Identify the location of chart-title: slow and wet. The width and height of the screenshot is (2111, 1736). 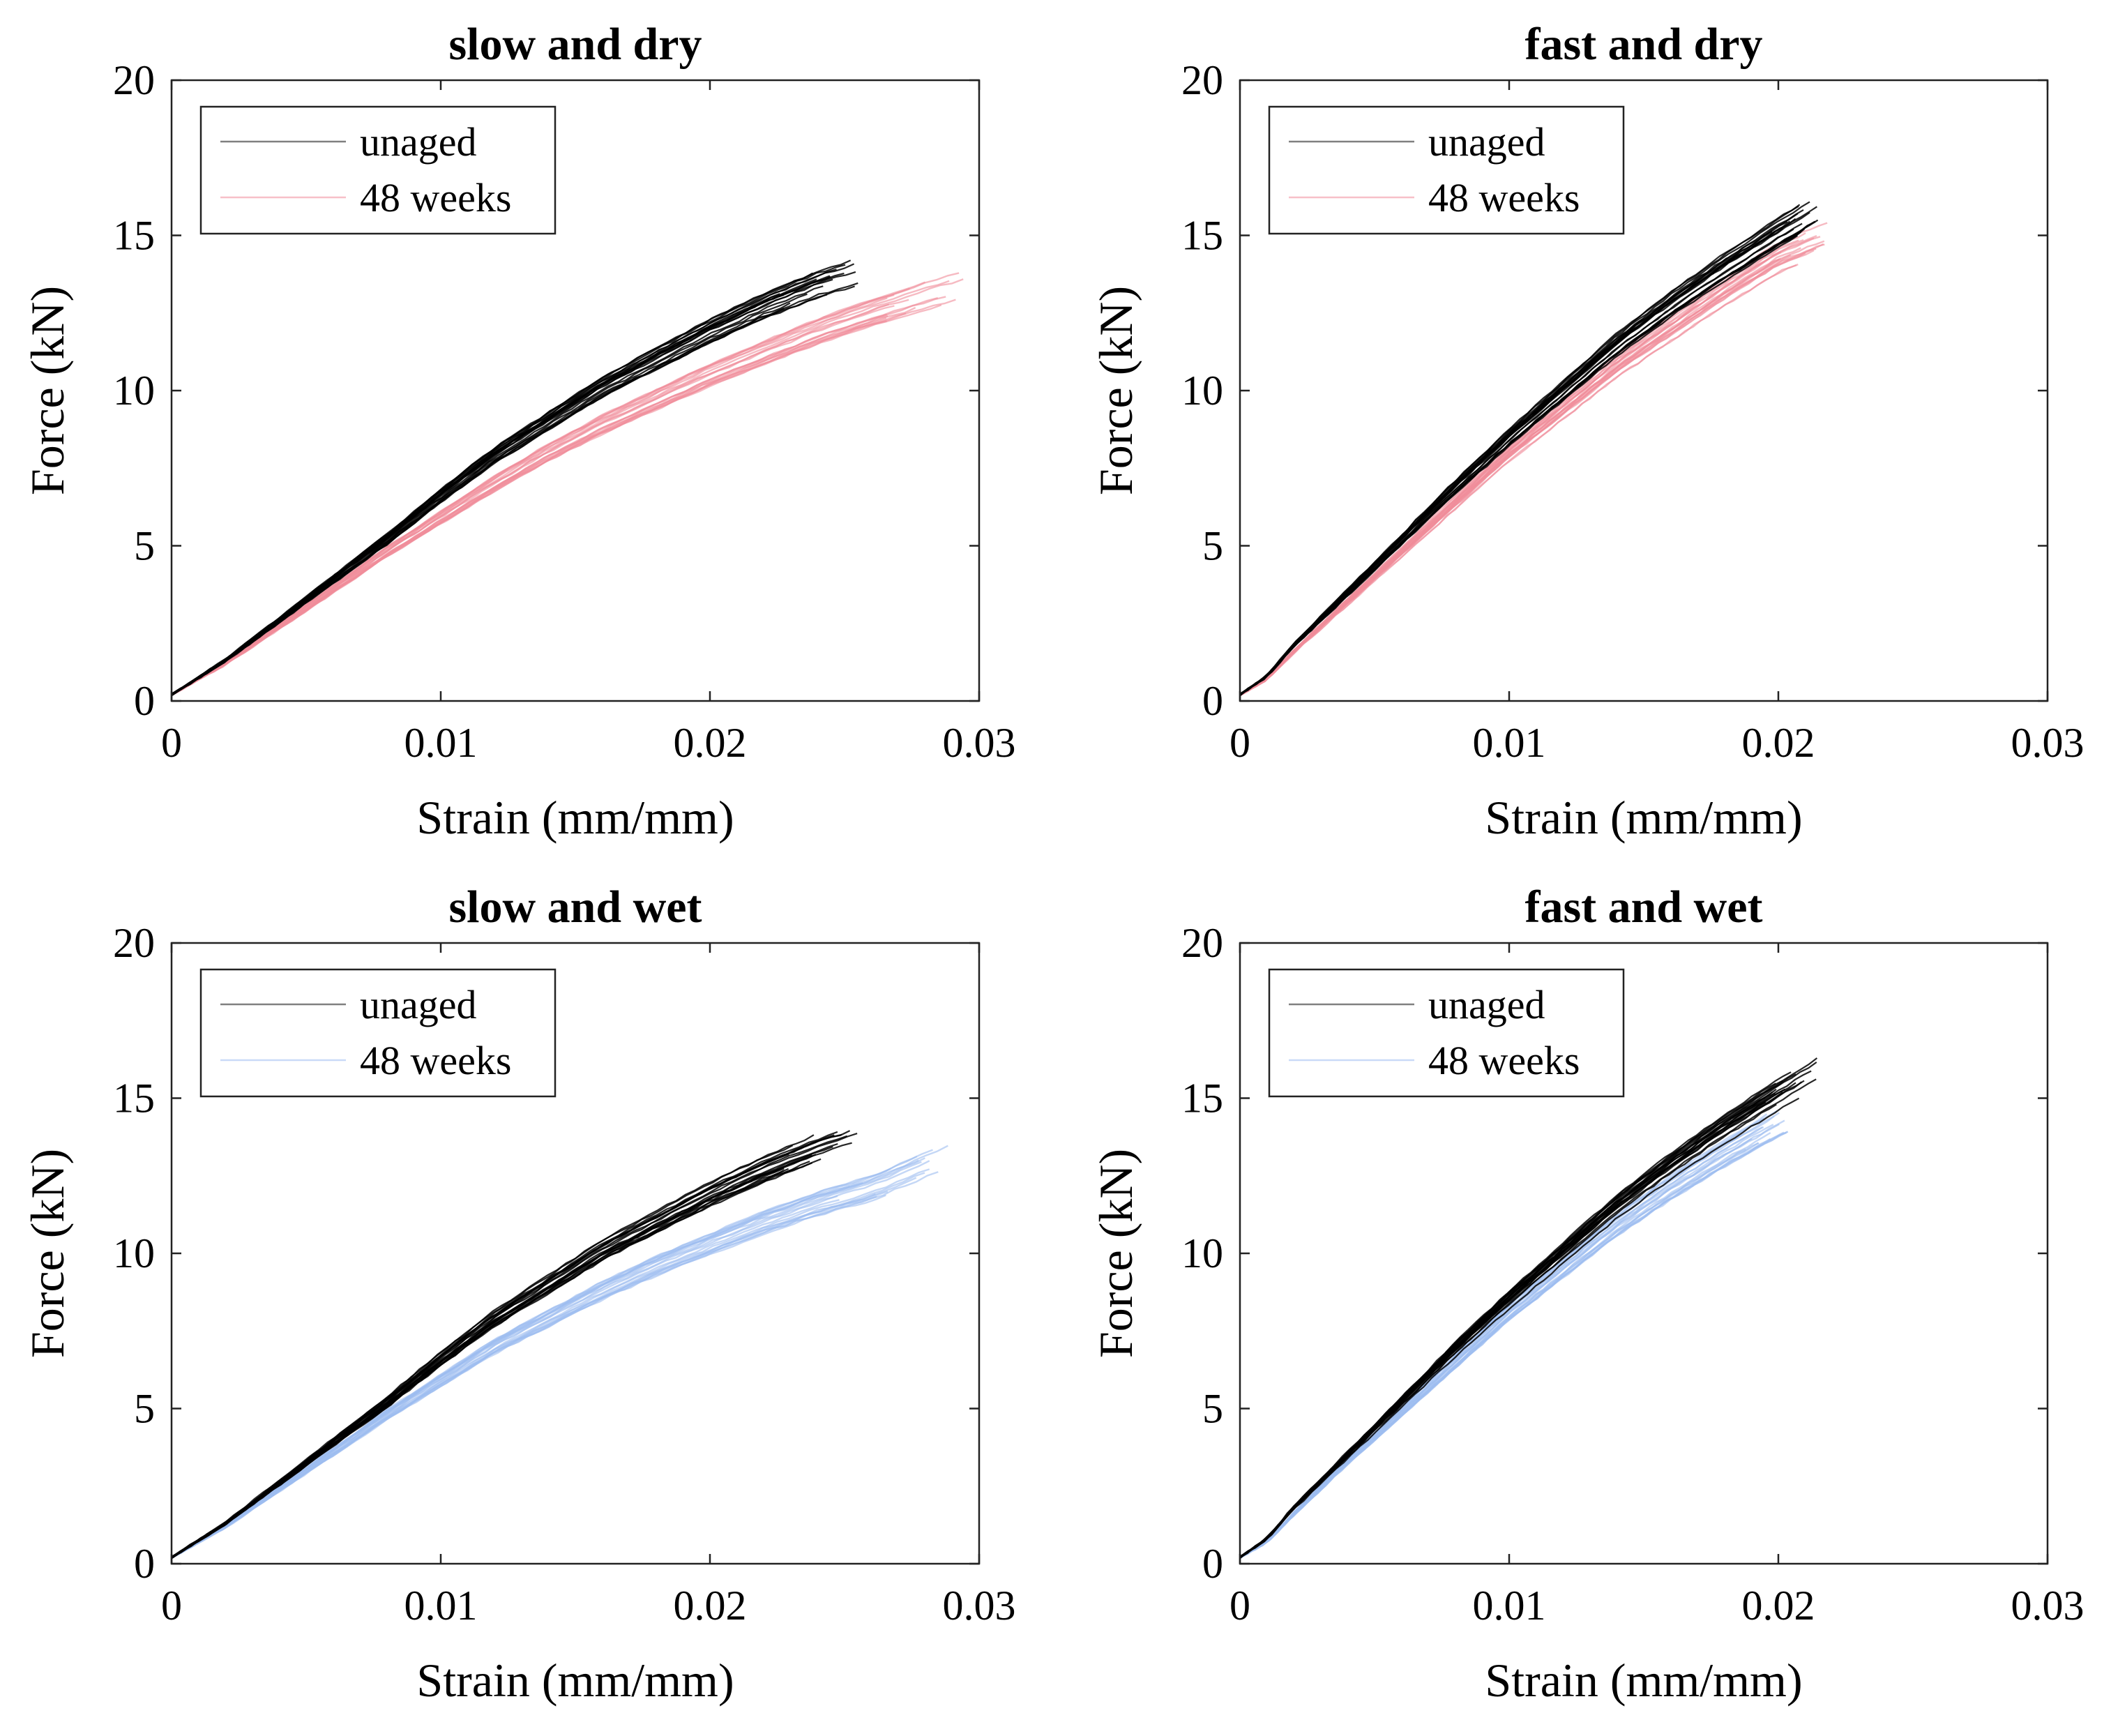
(575, 908).